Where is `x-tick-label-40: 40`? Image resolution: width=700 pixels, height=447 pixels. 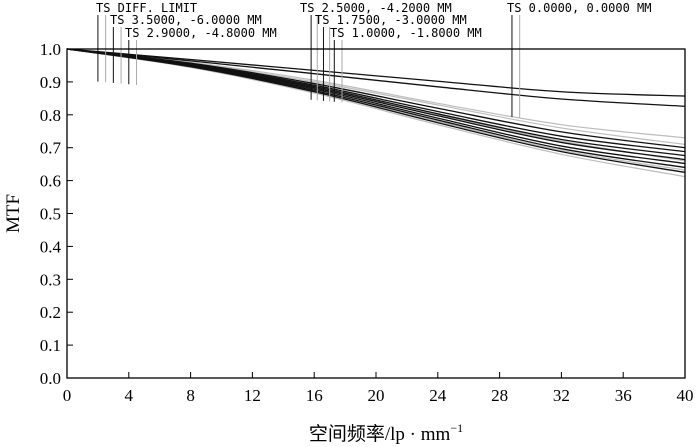
x-tick-label-40: 40 is located at coordinates (685, 395).